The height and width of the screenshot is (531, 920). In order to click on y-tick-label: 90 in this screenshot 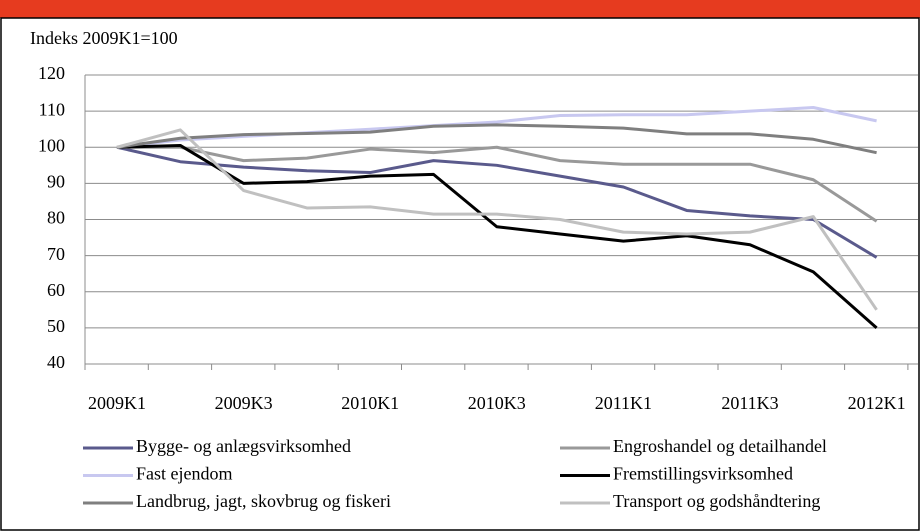, I will do `click(56, 182)`.